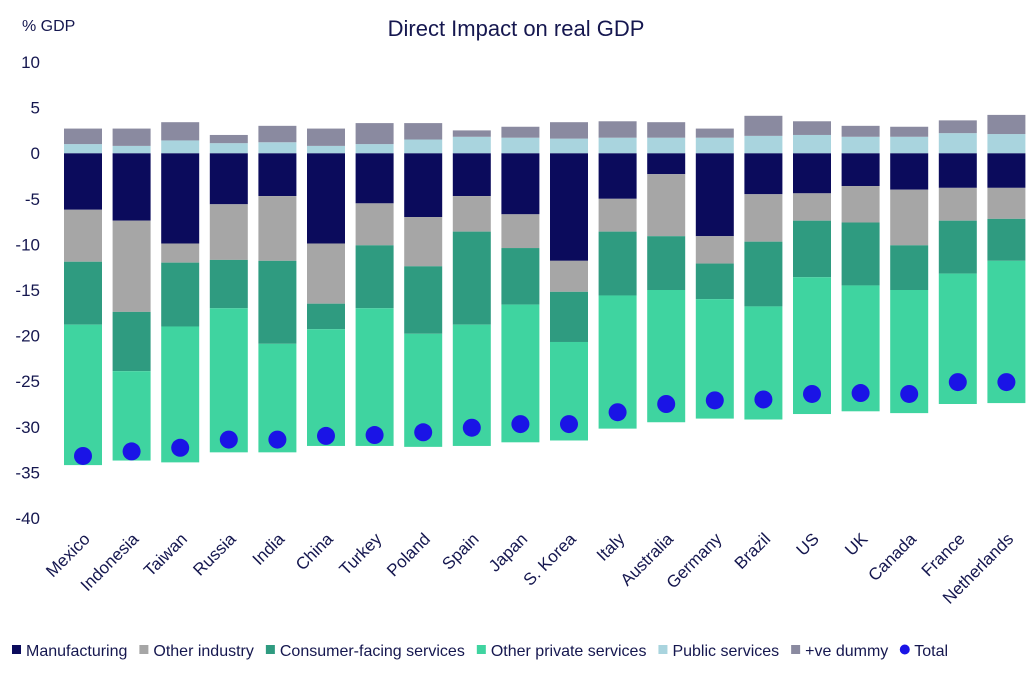  Describe the element at coordinates (228, 232) in the screenshot. I see `bar-segment-other-industry-russia` at that location.